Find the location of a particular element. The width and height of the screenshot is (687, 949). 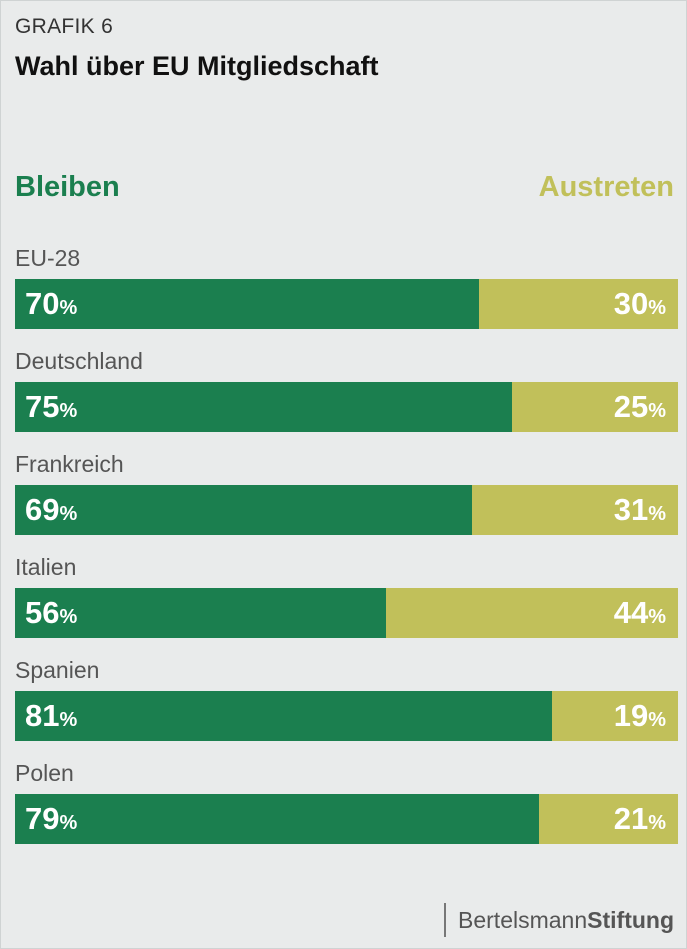

logo-separator is located at coordinates (445, 920).